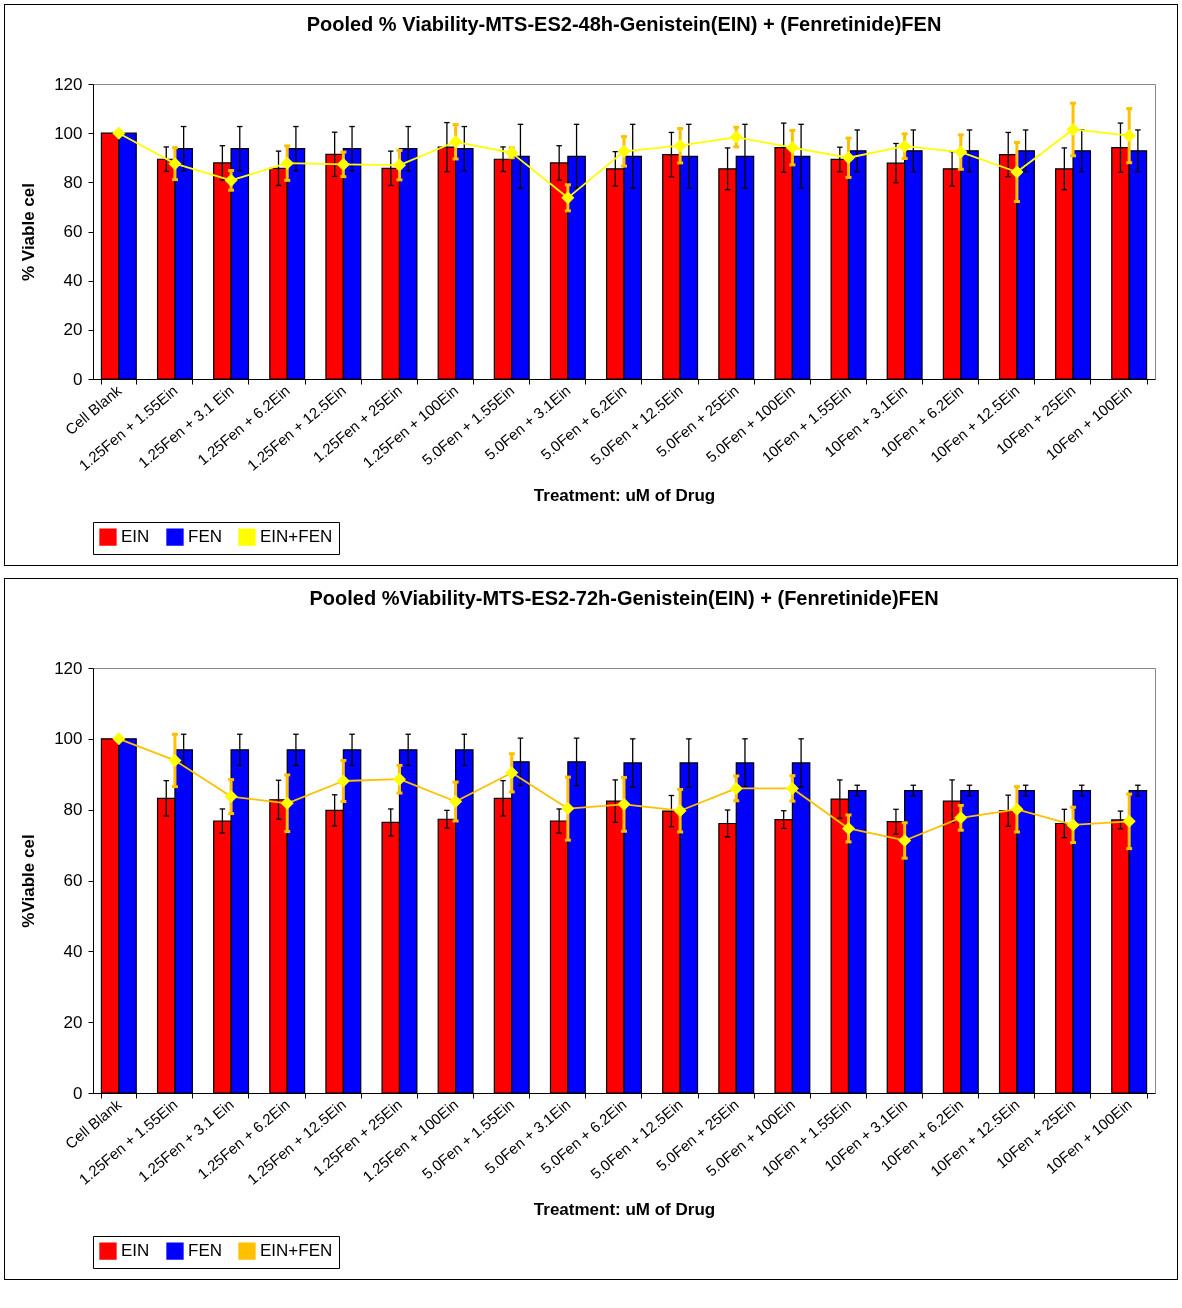 Image resolution: width=1182 pixels, height=1308 pixels. What do you see at coordinates (29, 232) in the screenshot?
I see `y-axis-title: % Viable cel` at bounding box center [29, 232].